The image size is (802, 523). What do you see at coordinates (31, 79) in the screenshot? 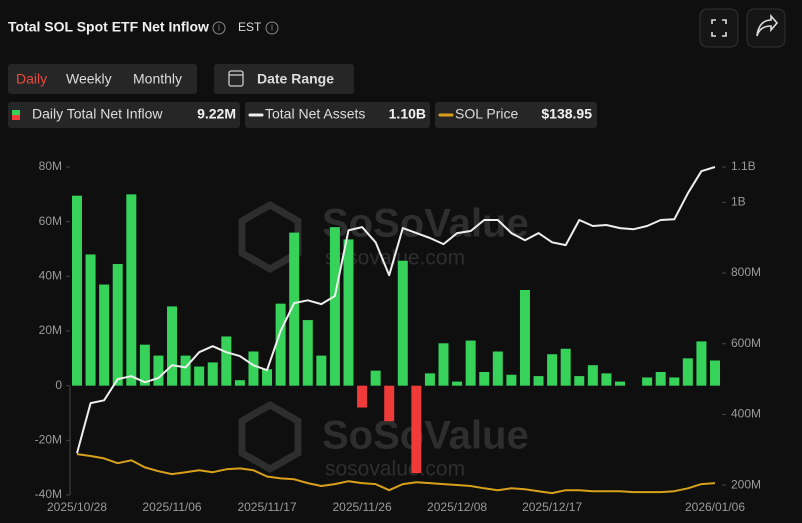
I see `tab-daily: Daily` at bounding box center [31, 79].